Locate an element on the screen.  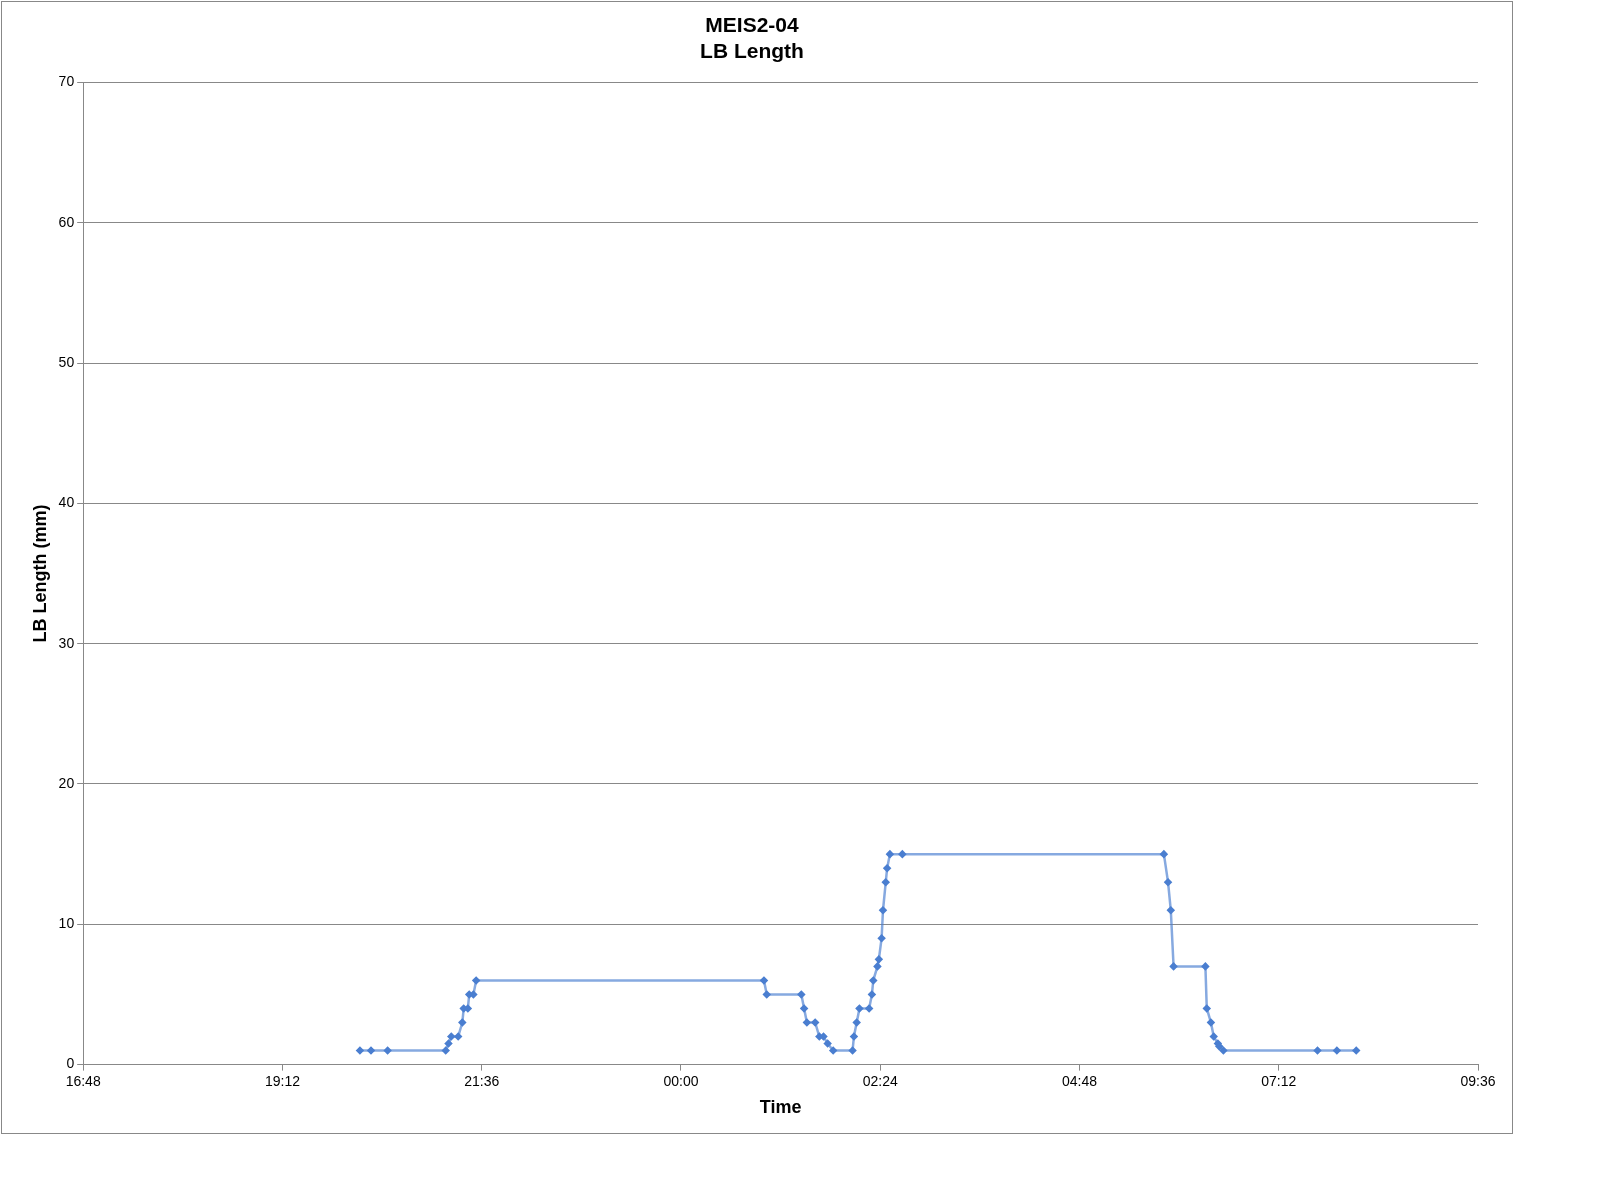
x-tick-label: 19:12 is located at coordinates (282, 1080).